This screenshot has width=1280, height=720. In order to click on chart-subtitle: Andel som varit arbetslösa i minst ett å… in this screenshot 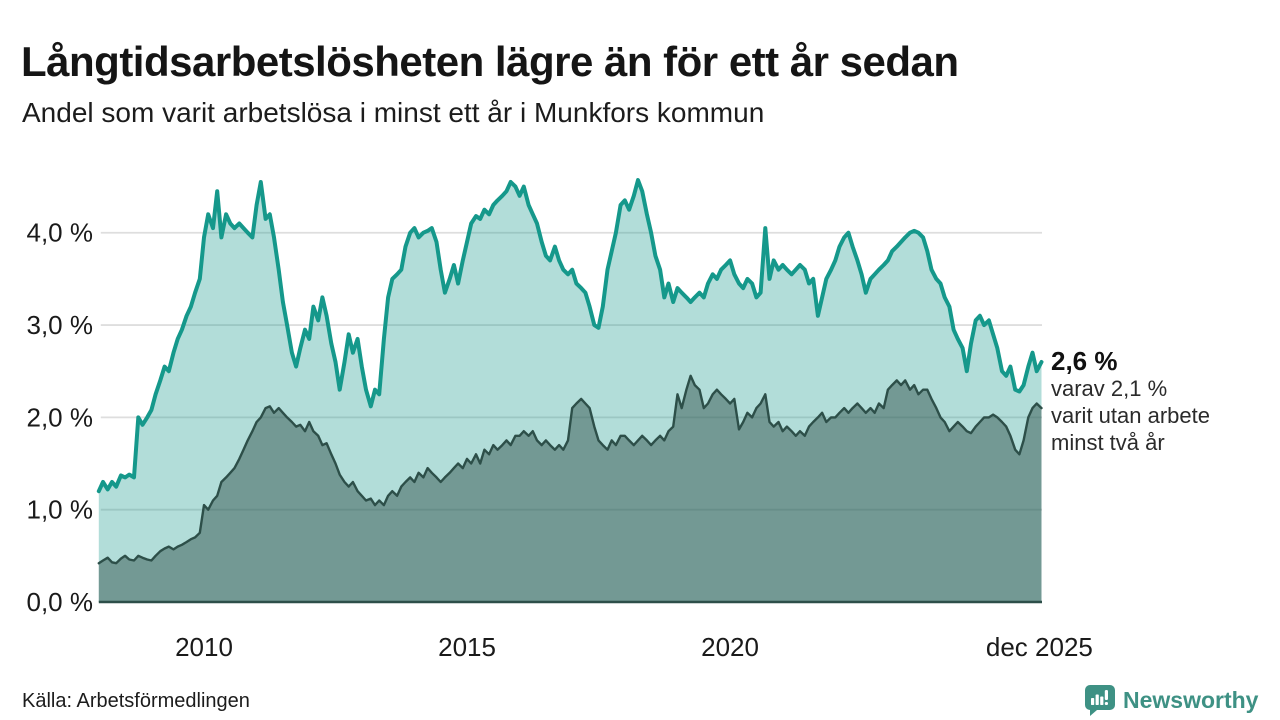, I will do `click(393, 112)`.